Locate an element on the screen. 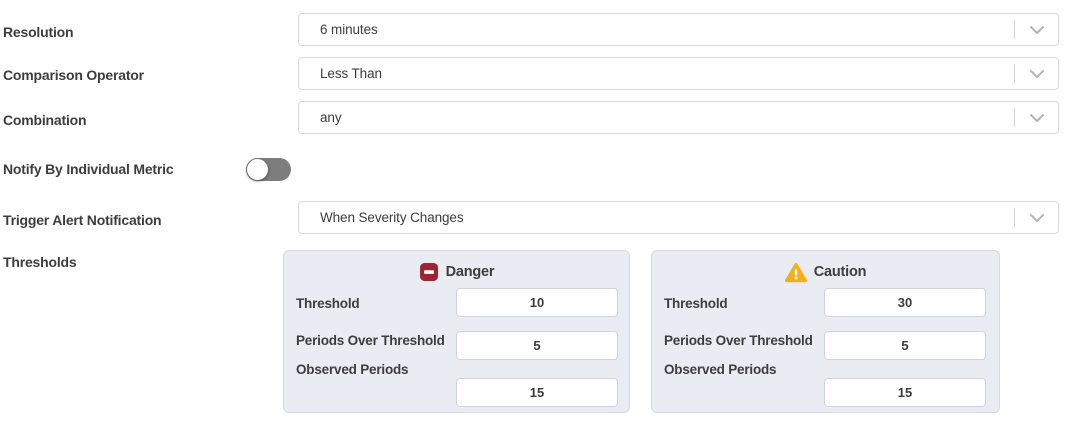 Image resolution: width=1067 pixels, height=427 pixels. notify-by-individual-metric-label: Notify By Individual Metric is located at coordinates (88, 169).